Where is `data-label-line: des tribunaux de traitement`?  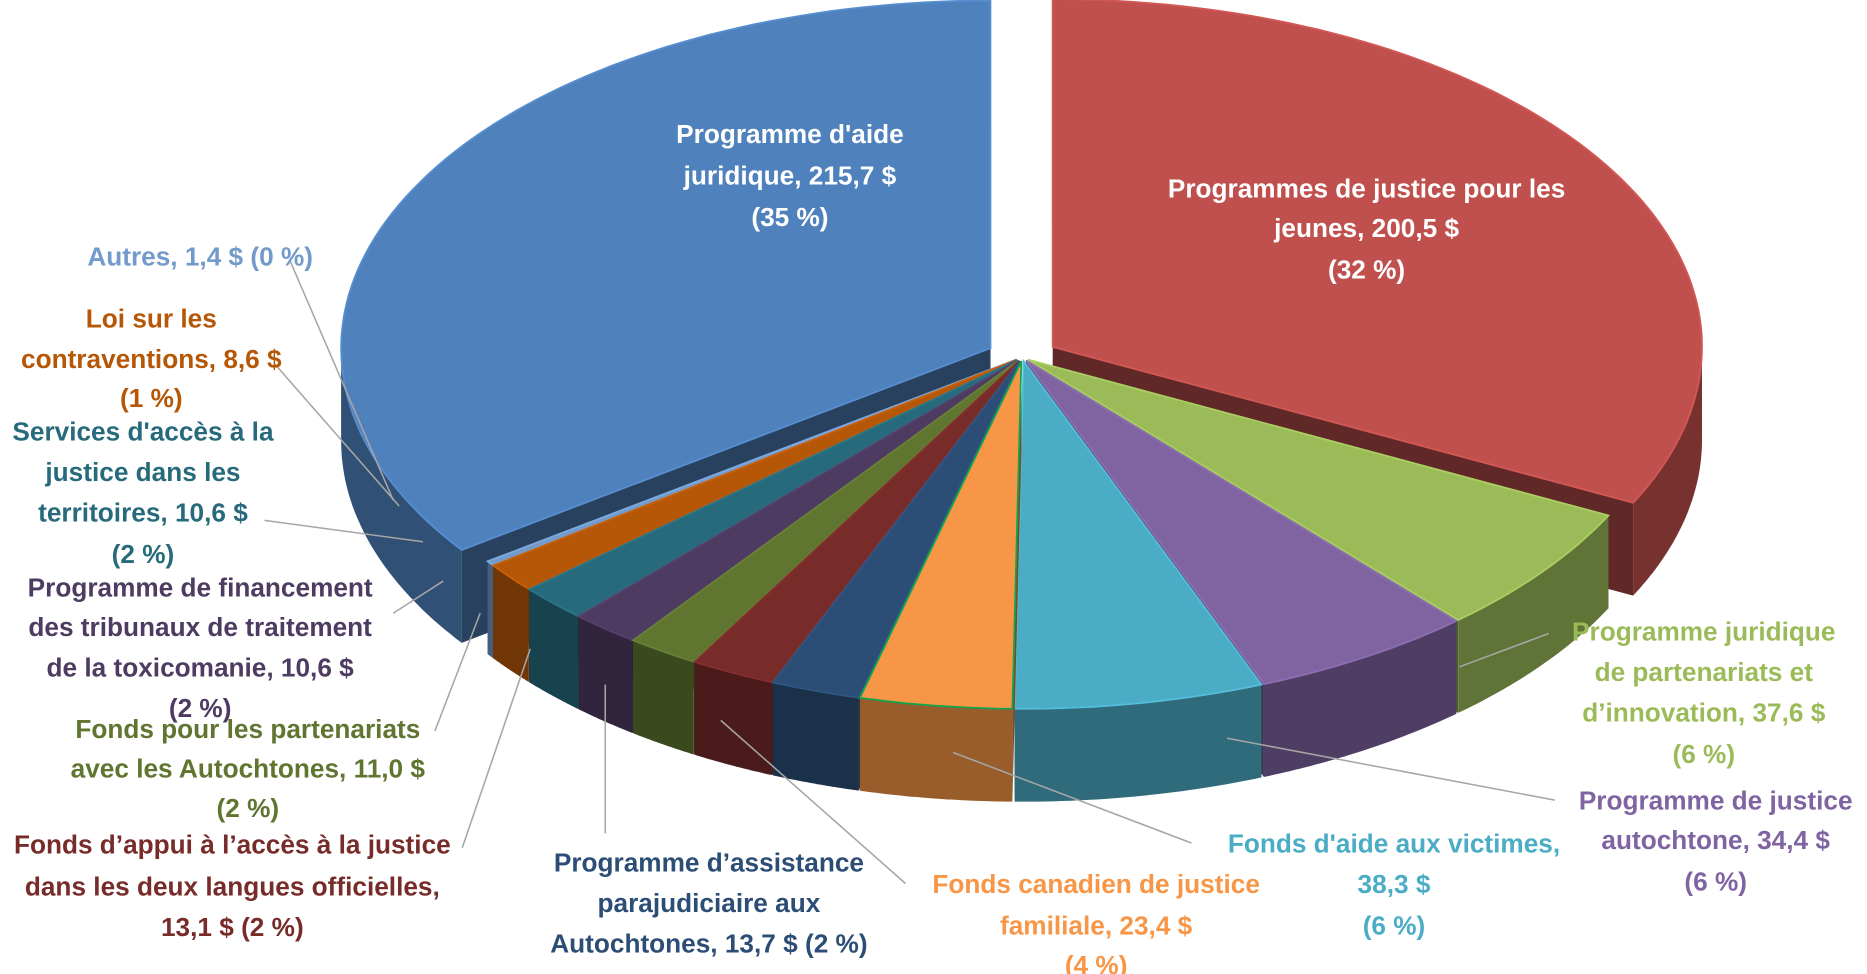 data-label-line: des tribunaux de traitement is located at coordinates (200, 627).